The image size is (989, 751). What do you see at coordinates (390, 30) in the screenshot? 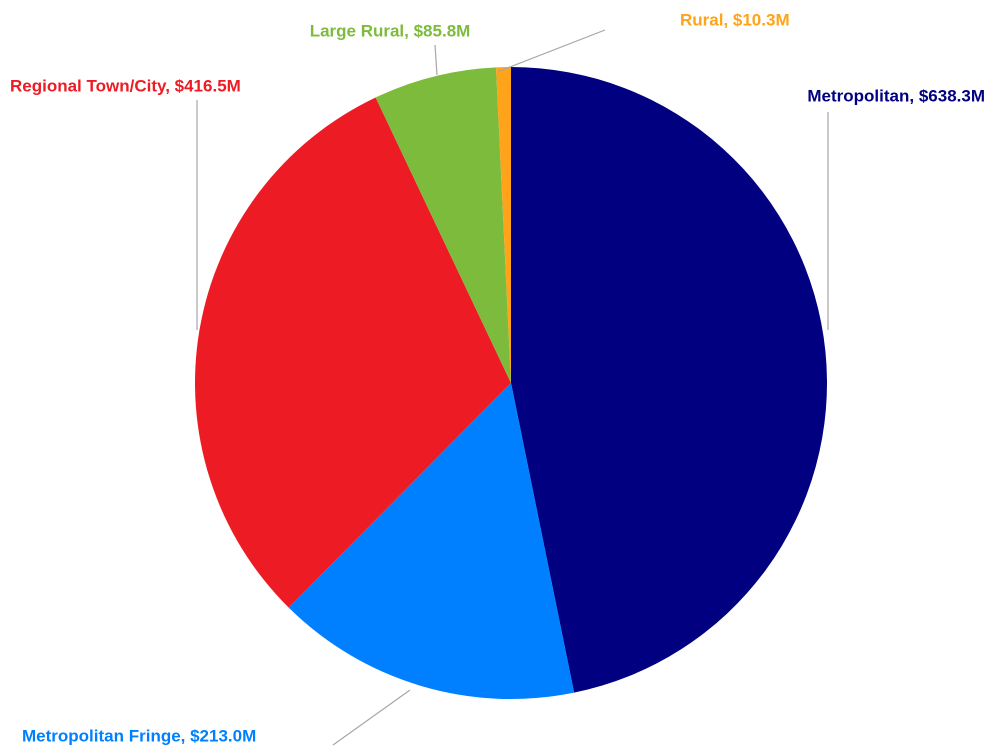
I see `data-label: Large Rural, $85.8M` at bounding box center [390, 30].